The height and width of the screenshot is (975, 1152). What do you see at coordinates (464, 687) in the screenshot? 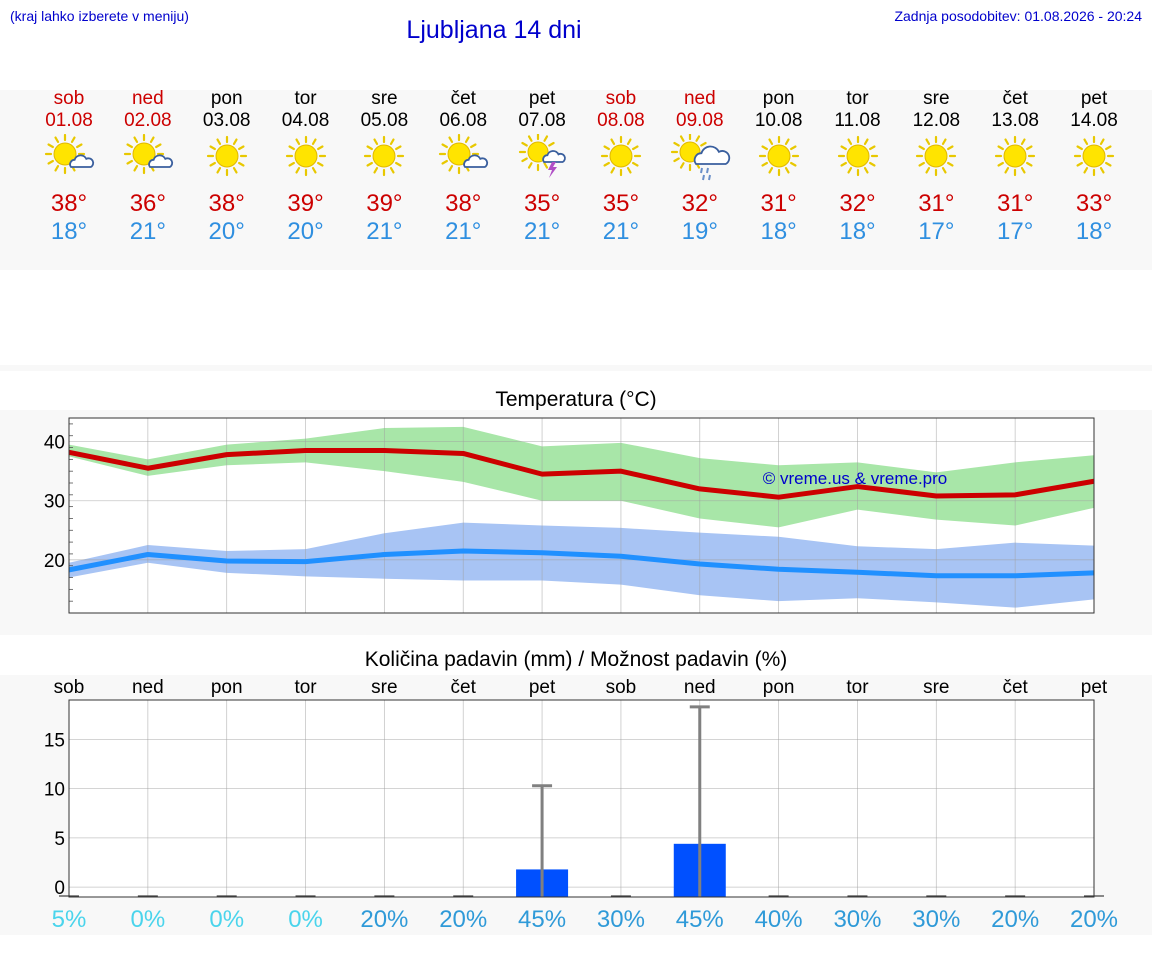
I see `x-category-label: čet` at bounding box center [464, 687].